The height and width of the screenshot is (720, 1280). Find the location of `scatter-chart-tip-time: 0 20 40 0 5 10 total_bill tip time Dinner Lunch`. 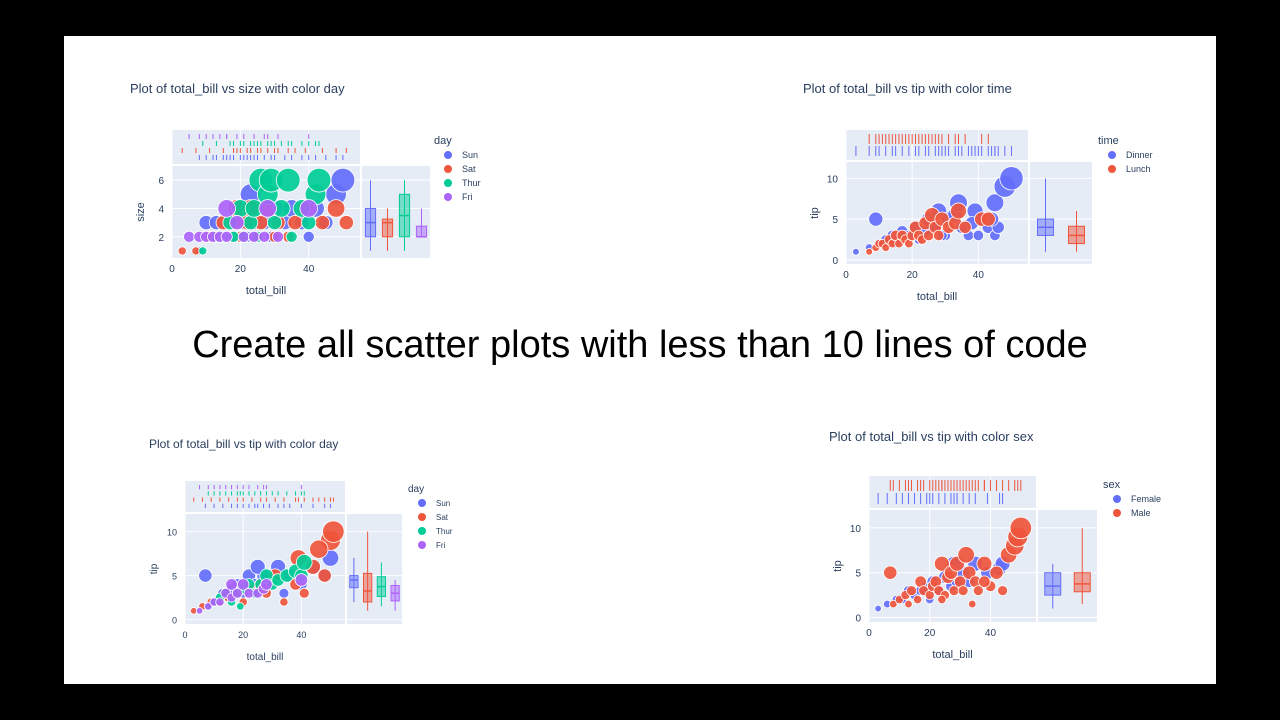

scatter-chart-tip-time: 0 20 40 0 5 10 total_bill tip time Dinner Lunch is located at coordinates (981, 216).